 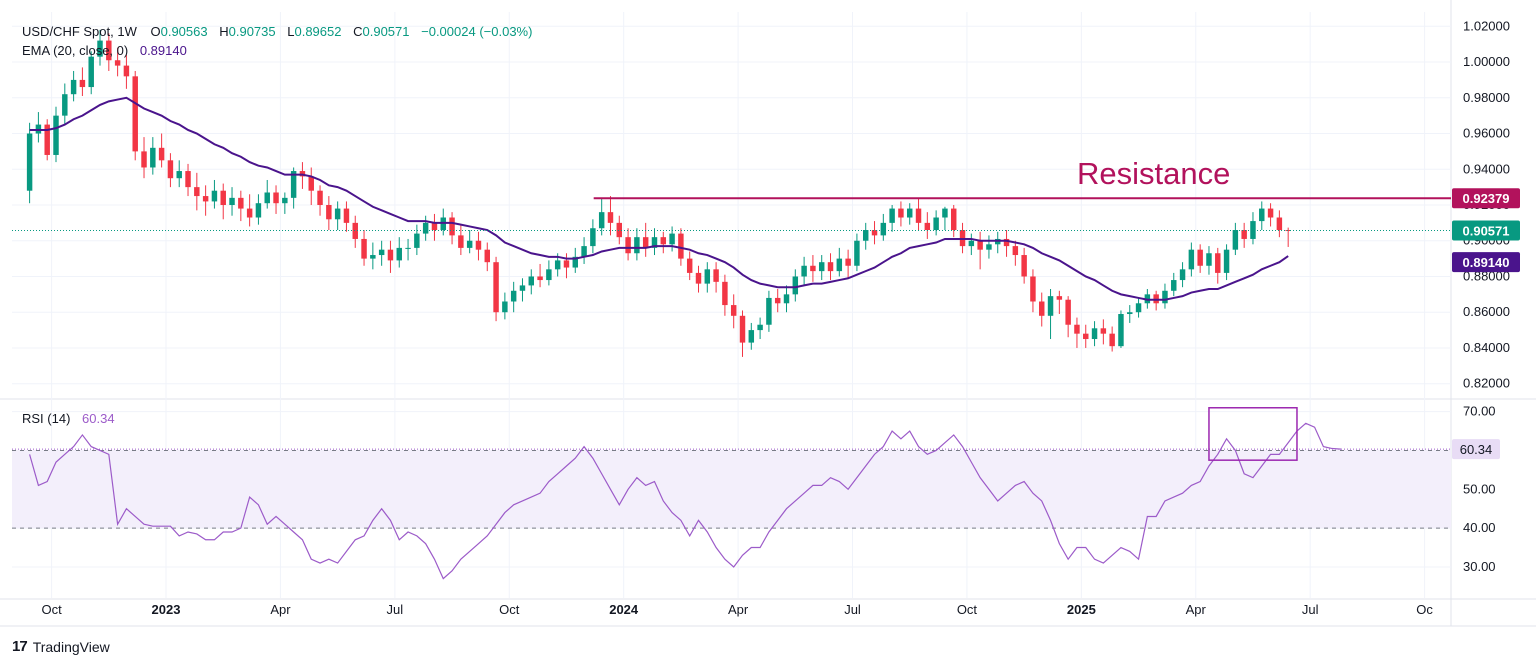 What do you see at coordinates (1479, 566) in the screenshot?
I see `rsi-tick-label: 30.00` at bounding box center [1479, 566].